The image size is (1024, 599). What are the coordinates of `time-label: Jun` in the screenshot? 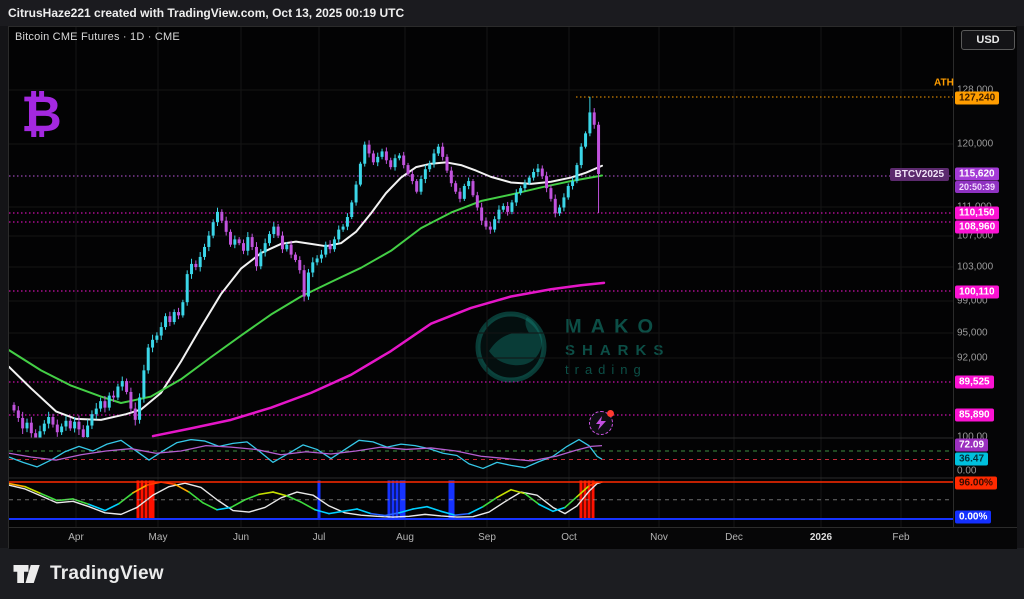 It's located at (241, 537).